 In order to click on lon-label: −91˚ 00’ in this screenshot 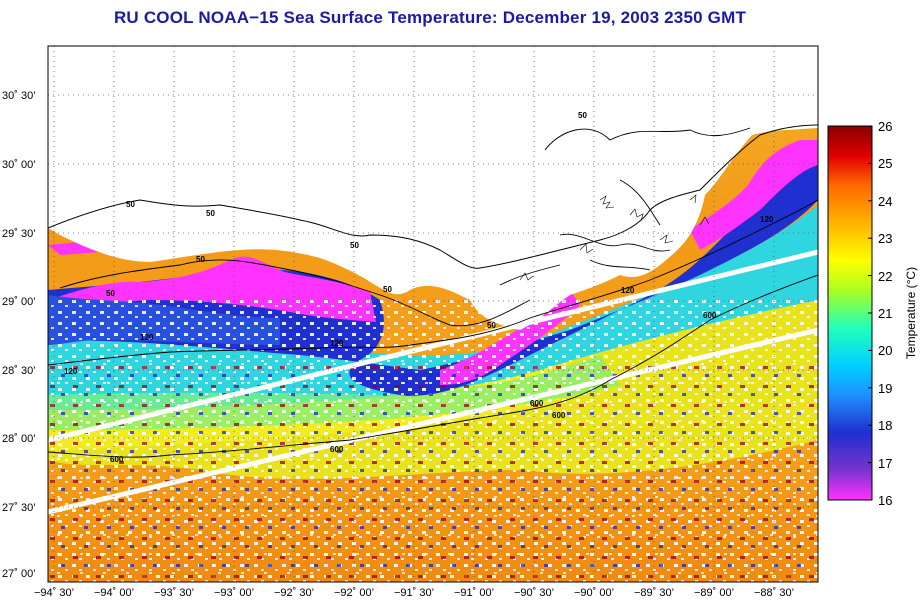, I will do `click(474, 593)`.